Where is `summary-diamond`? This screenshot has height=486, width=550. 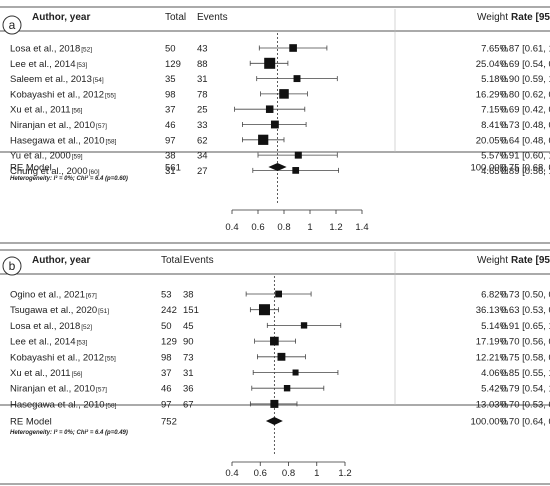 summary-diamond is located at coordinates (277, 167).